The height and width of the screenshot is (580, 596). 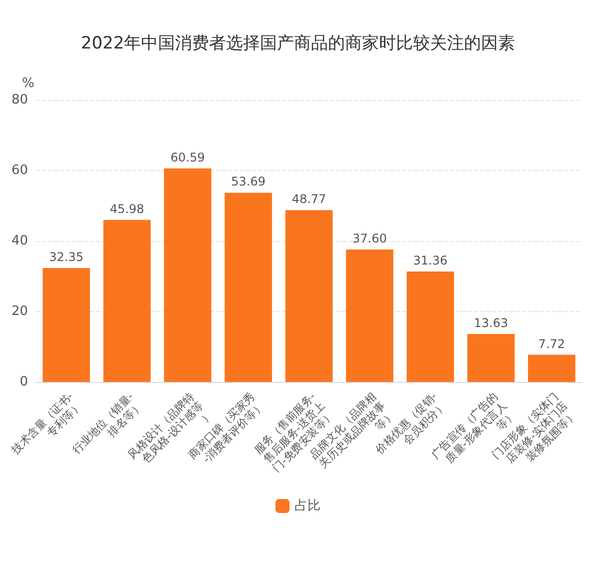 What do you see at coordinates (552, 343) in the screenshot?
I see `data-label: 7.72` at bounding box center [552, 343].